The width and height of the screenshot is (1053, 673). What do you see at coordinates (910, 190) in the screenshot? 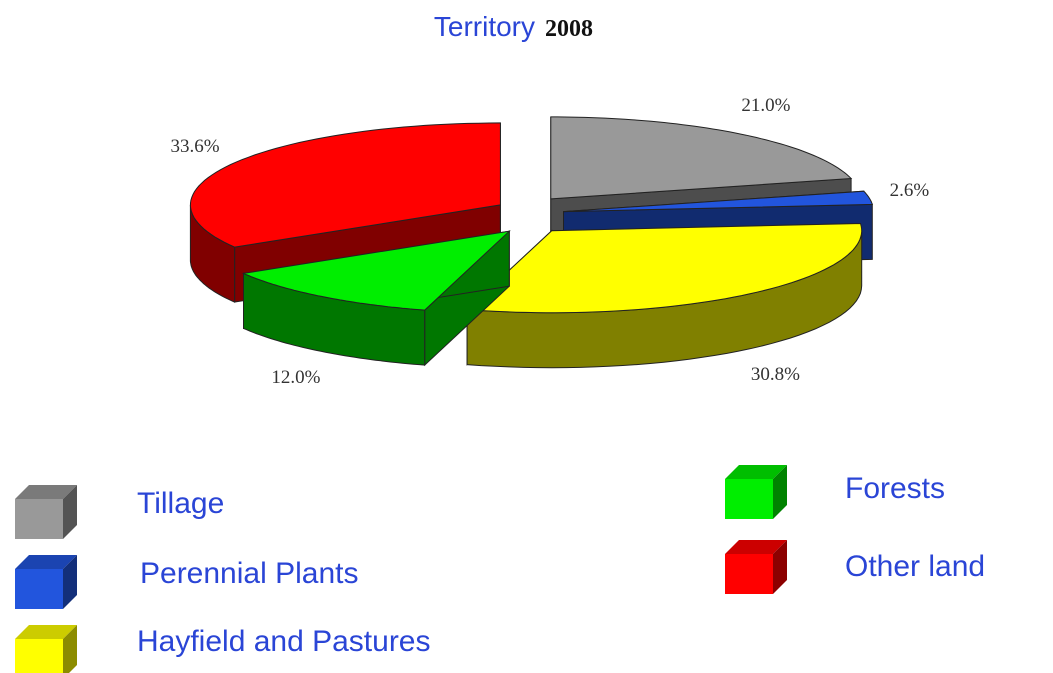
I see `data-label: 2.6%` at bounding box center [910, 190].